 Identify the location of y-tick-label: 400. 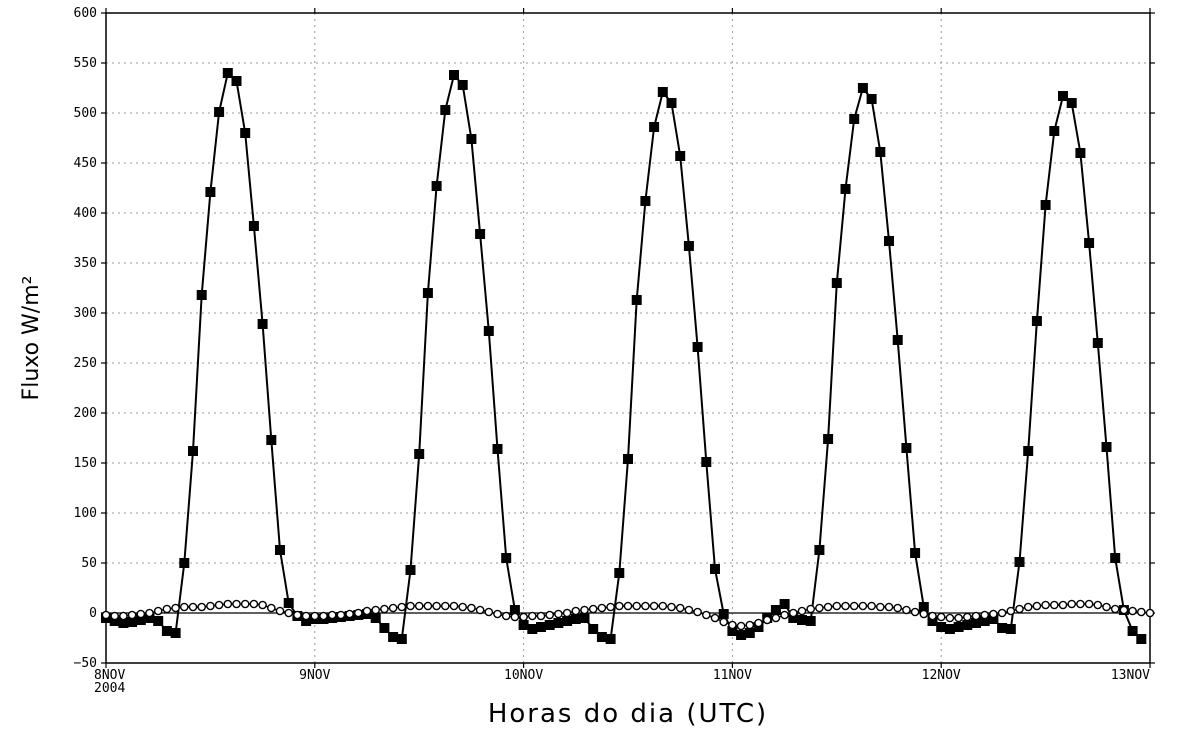
(85, 213).